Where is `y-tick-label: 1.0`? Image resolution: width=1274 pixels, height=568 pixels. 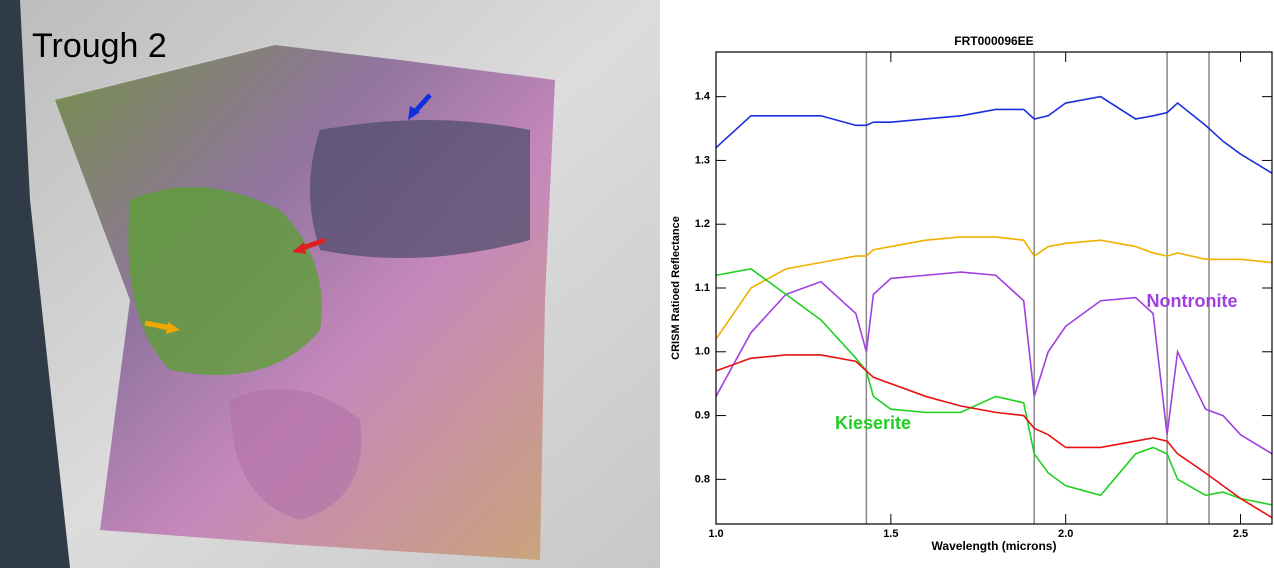 y-tick-label: 1.0 is located at coordinates (702, 352).